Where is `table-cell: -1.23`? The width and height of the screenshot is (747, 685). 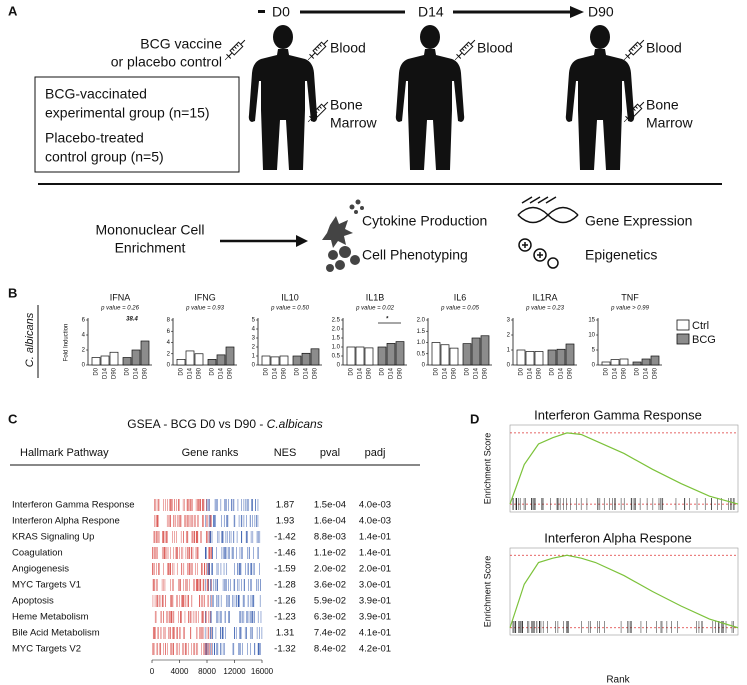
table-cell: -1.23 is located at coordinates (285, 617).